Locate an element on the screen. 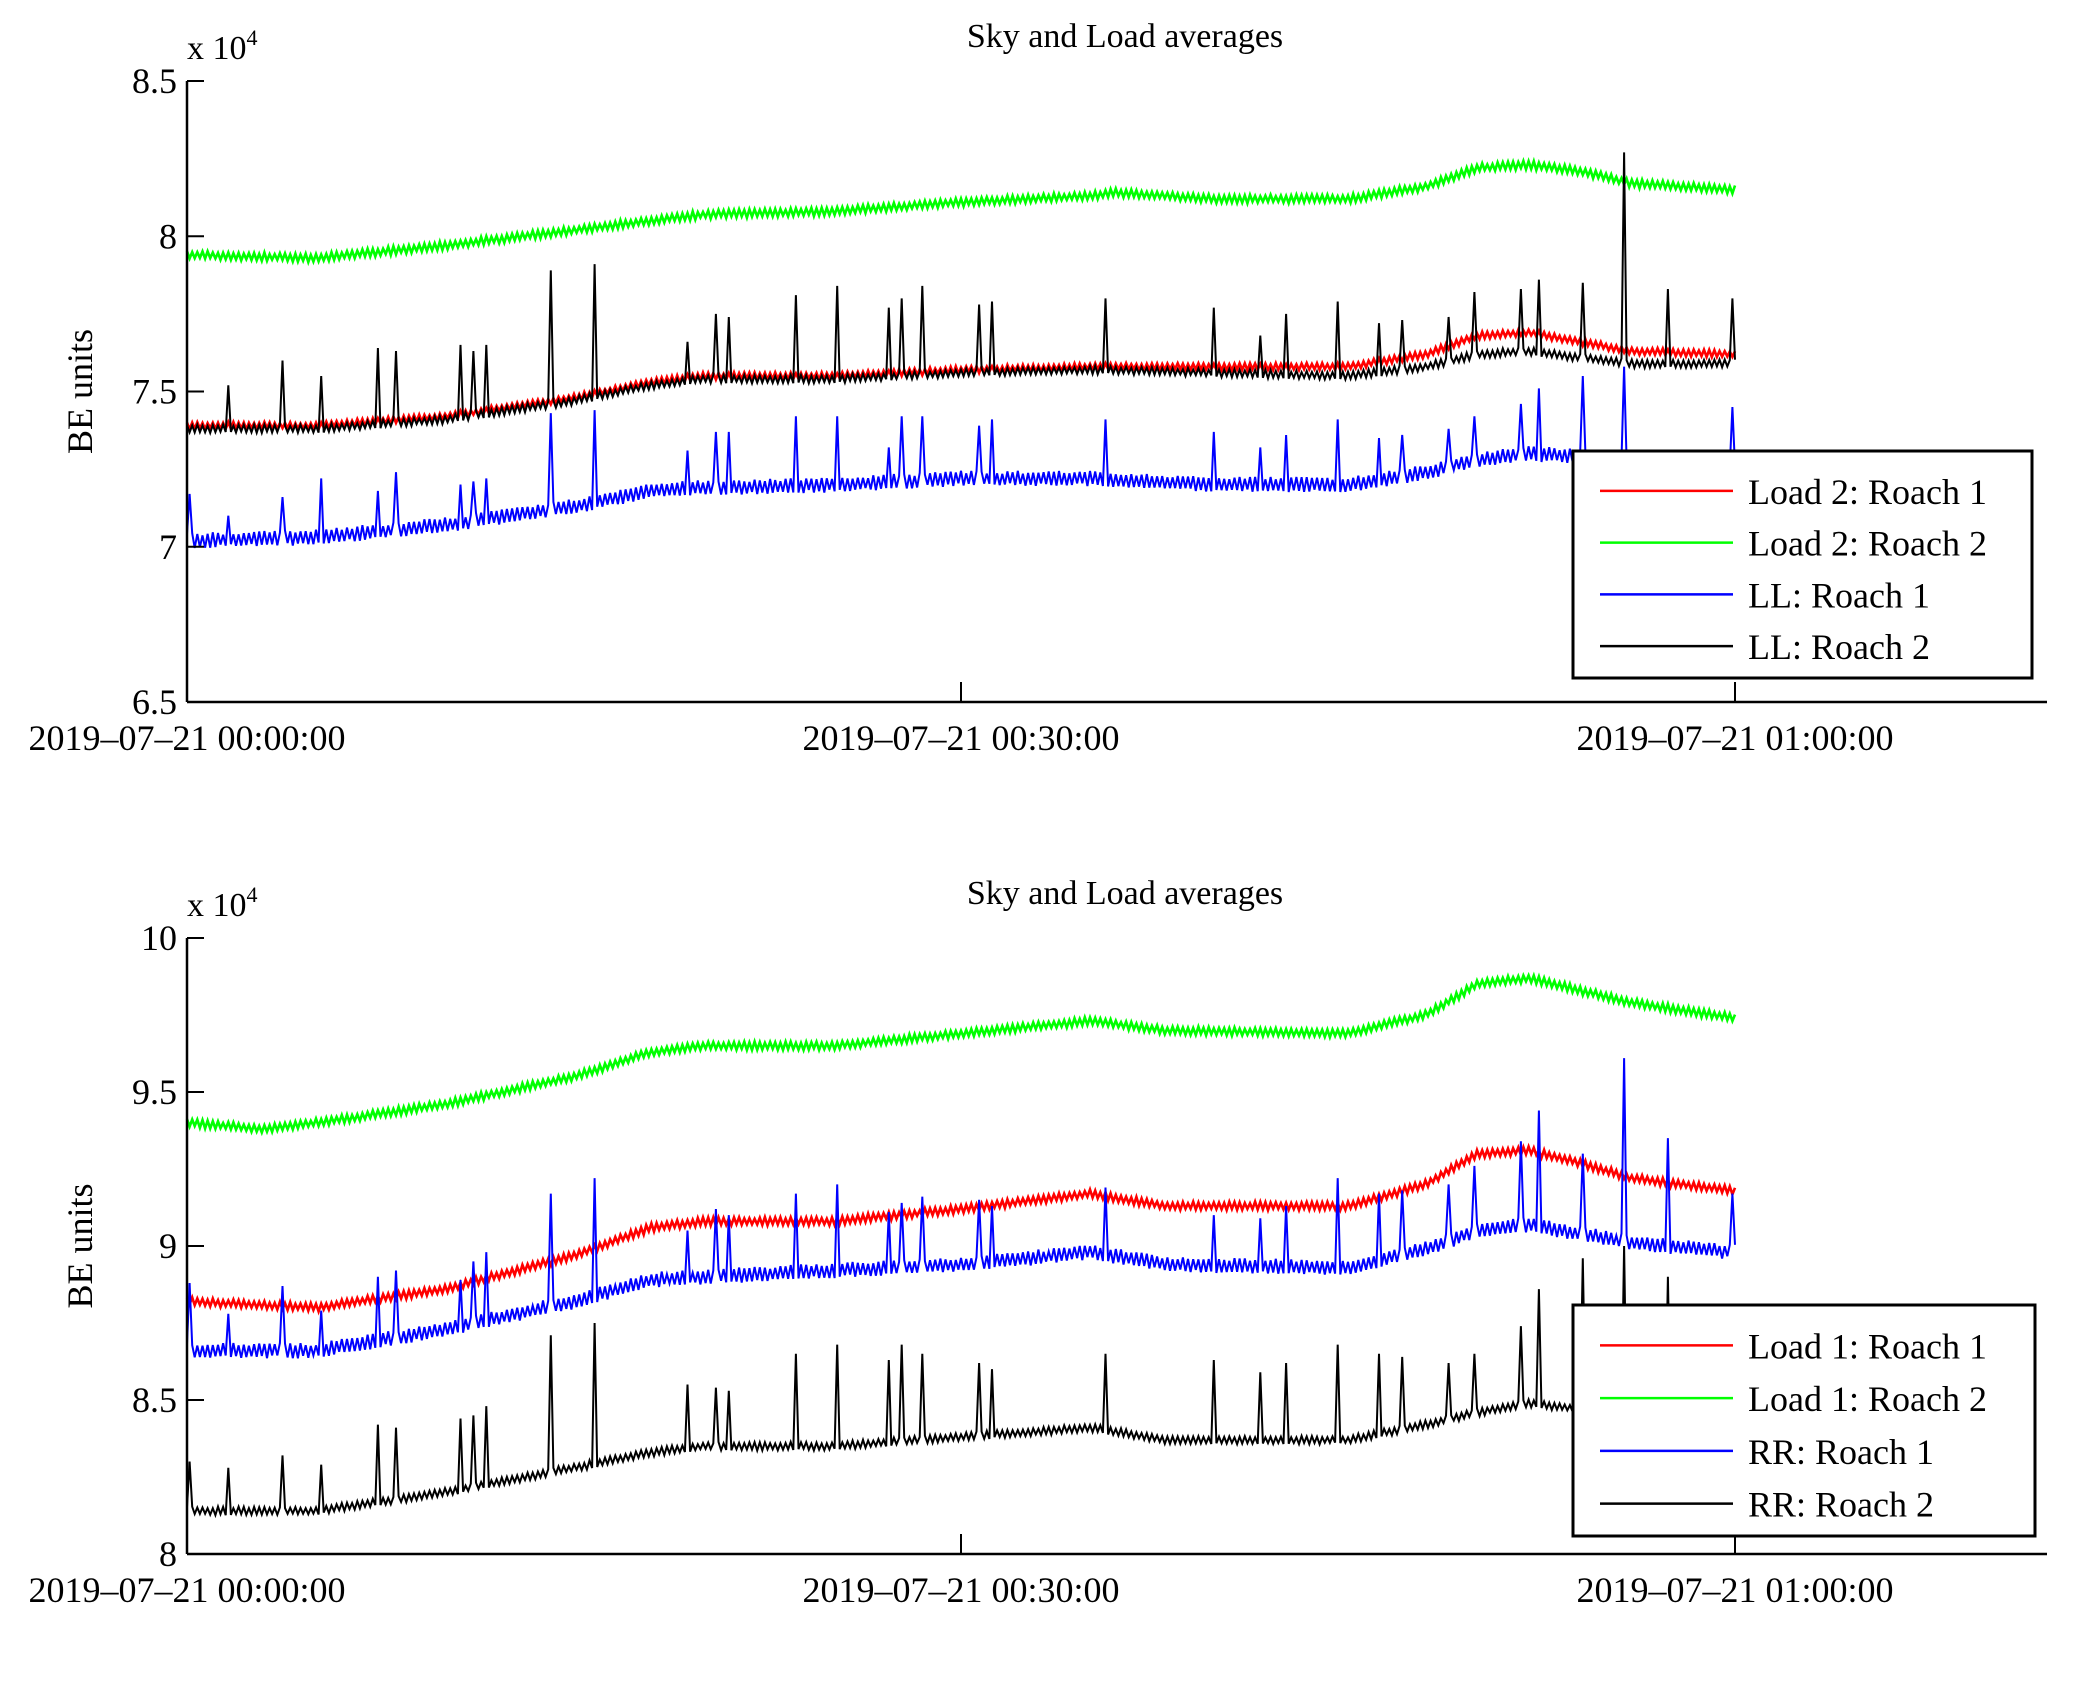 This screenshot has width=2075, height=1683. legend-label: LL: Roach 2 is located at coordinates (1839, 647).